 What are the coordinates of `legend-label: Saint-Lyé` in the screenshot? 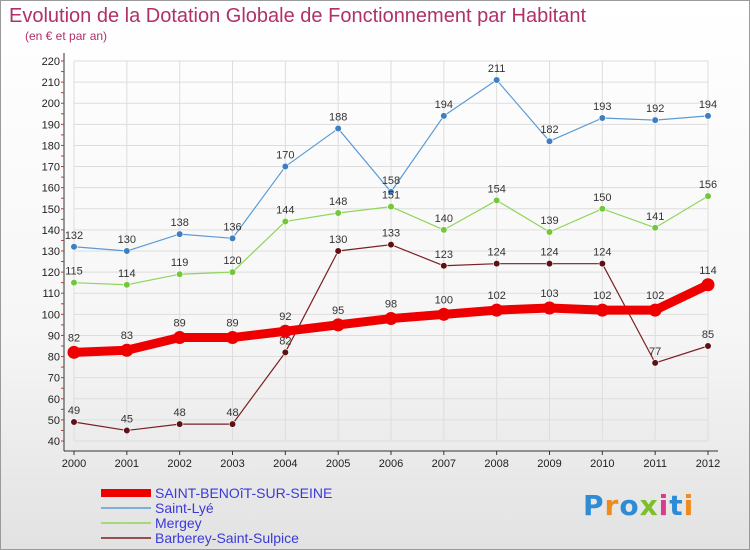 It's located at (184, 508).